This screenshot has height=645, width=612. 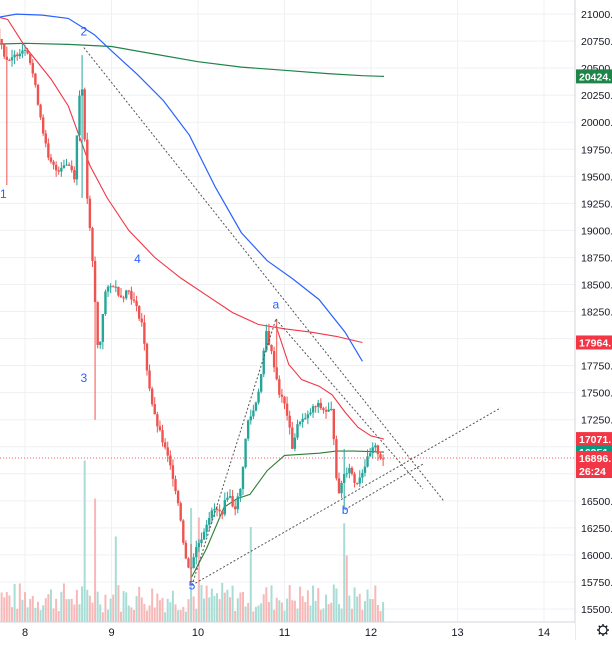 What do you see at coordinates (288, 513) in the screenshot?
I see `vwap-green-line` at bounding box center [288, 513].